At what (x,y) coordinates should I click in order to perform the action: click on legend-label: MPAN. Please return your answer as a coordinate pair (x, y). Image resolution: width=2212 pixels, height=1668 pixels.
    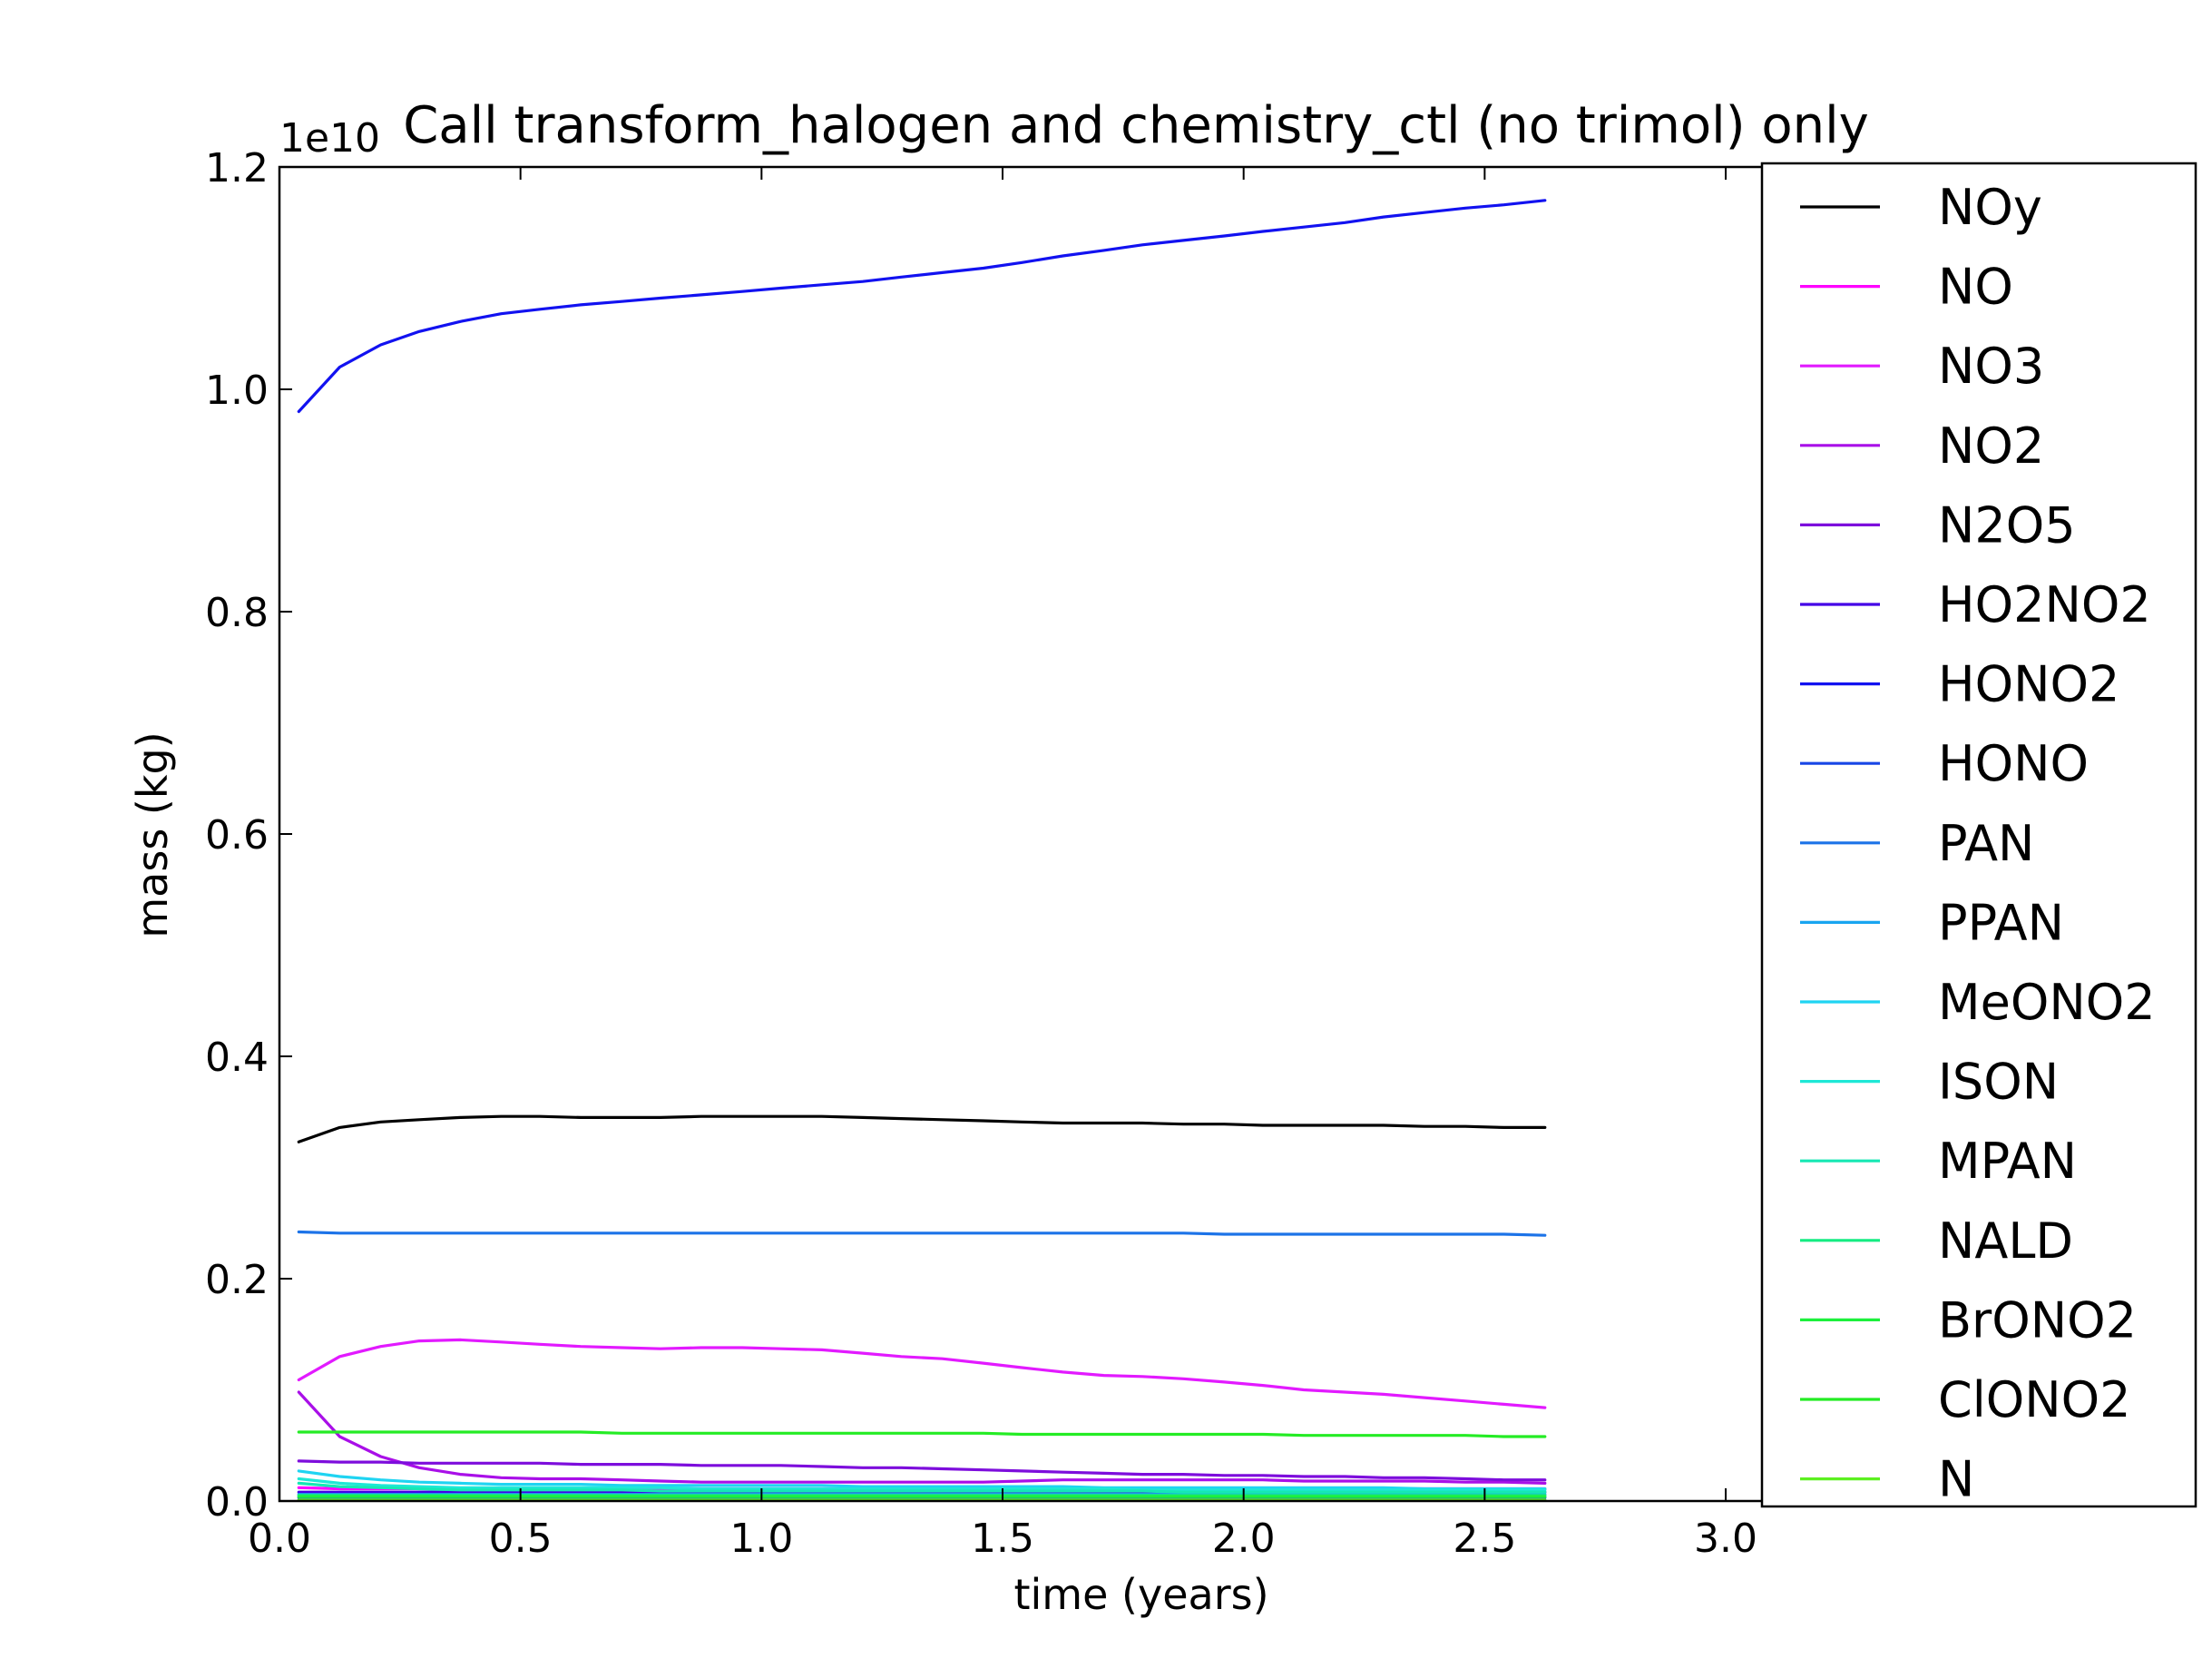
    Looking at the image, I should click on (2007, 1161).